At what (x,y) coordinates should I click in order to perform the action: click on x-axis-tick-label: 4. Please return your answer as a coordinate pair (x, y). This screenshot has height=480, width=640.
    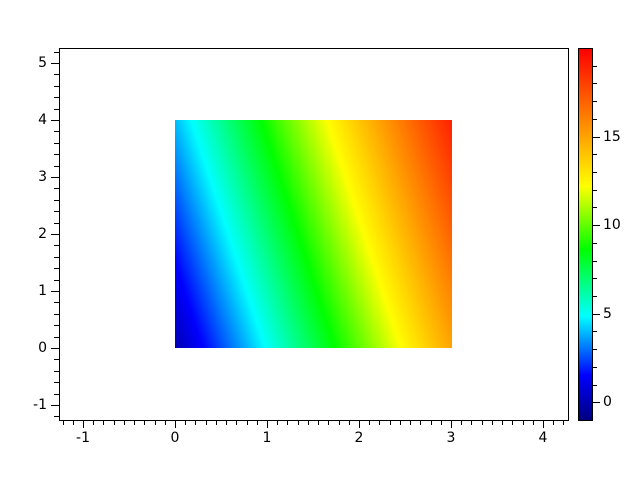
    Looking at the image, I should click on (543, 438).